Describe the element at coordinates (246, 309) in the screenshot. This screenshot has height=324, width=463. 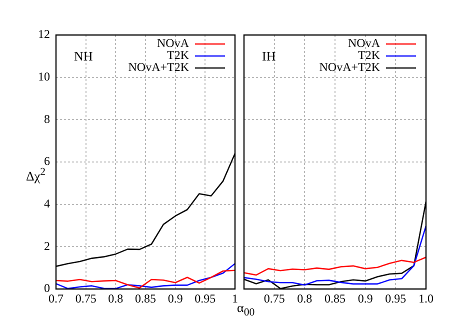
I see `x-axis-title: α$_{00}$` at that location.